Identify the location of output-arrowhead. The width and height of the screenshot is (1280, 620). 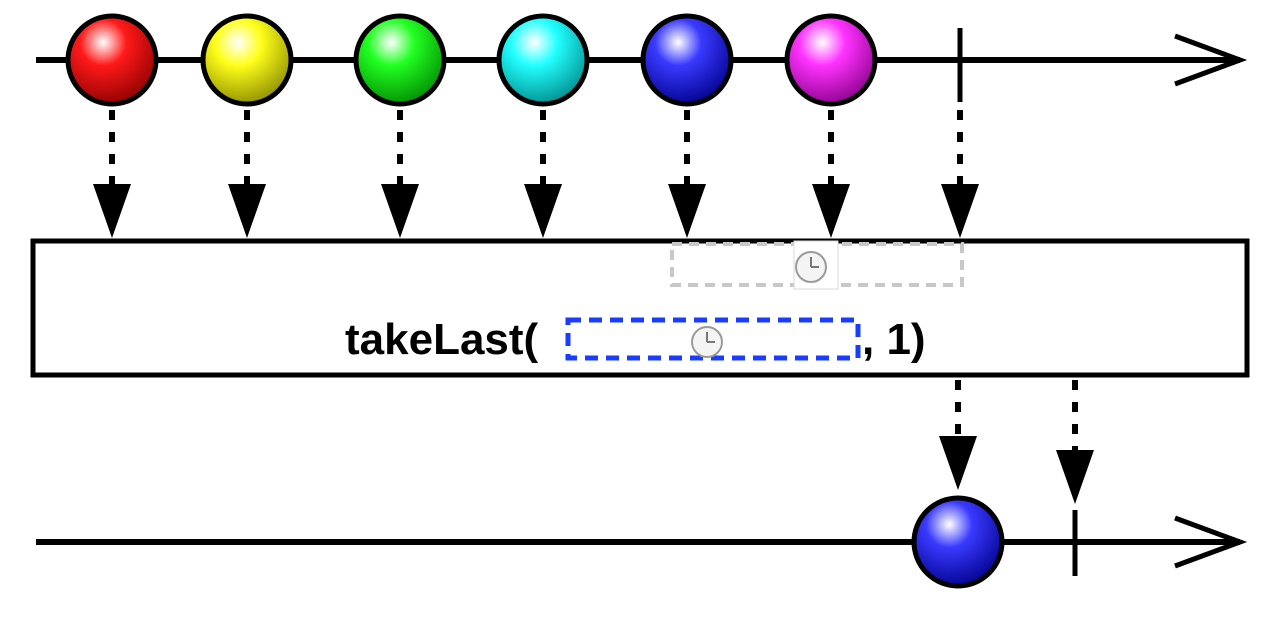
(1211, 542).